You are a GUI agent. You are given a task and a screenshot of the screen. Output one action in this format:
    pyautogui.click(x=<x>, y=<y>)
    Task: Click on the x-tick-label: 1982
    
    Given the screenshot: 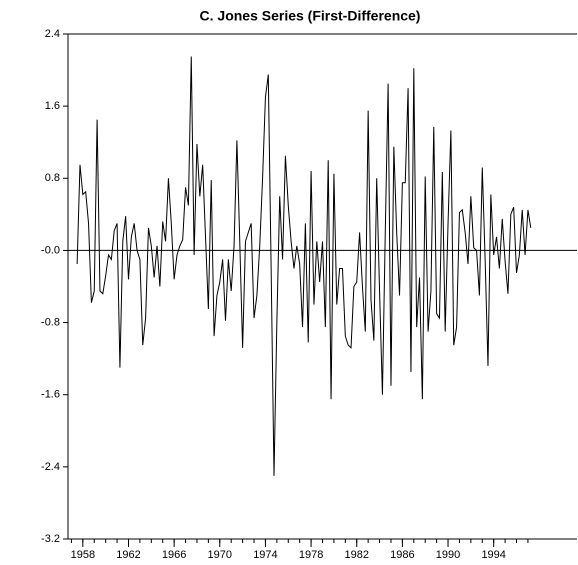 What is the action you would take?
    pyautogui.click(x=356, y=555)
    